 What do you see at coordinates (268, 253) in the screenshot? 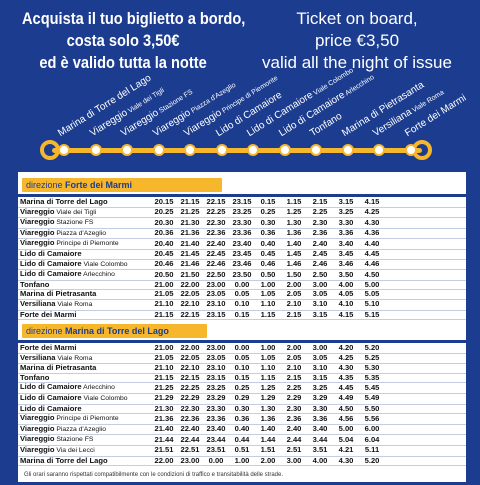
I see `time-cell: 0.45` at bounding box center [268, 253].